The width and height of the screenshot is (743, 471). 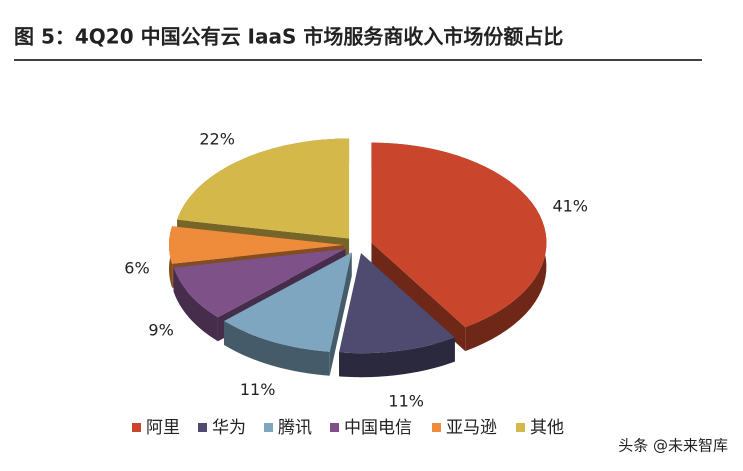 What do you see at coordinates (673, 446) in the screenshot?
I see `watermark: 头条 @未来智库` at bounding box center [673, 446].